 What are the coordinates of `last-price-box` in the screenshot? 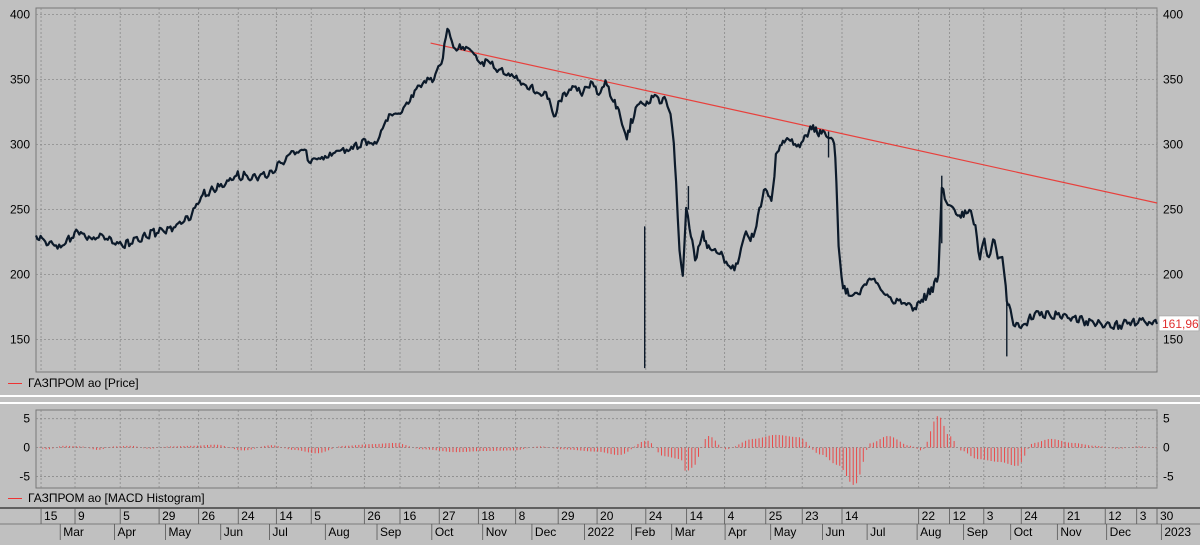 It's located at (1179, 323).